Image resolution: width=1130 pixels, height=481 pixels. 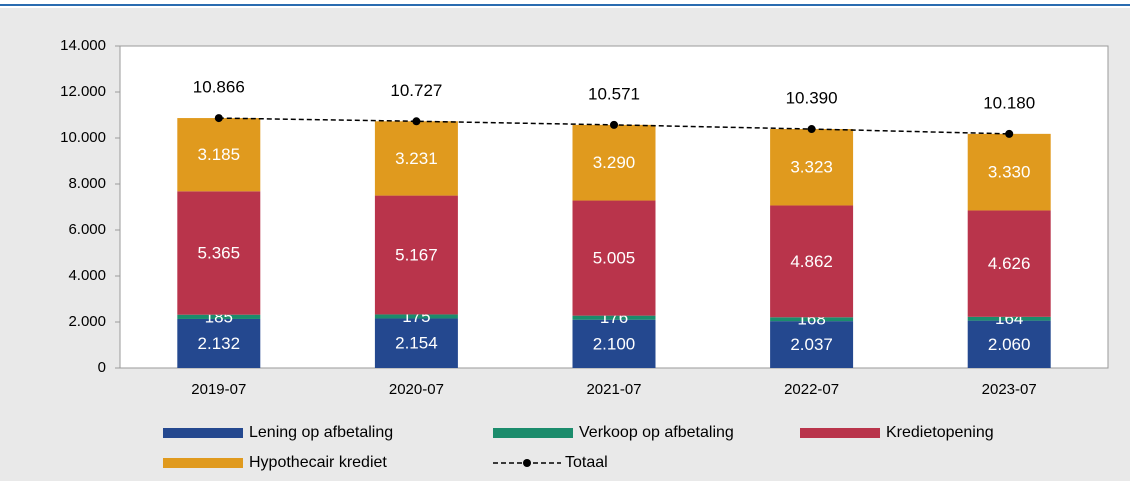 I want to click on legend-label: Totaal, so click(x=586, y=462).